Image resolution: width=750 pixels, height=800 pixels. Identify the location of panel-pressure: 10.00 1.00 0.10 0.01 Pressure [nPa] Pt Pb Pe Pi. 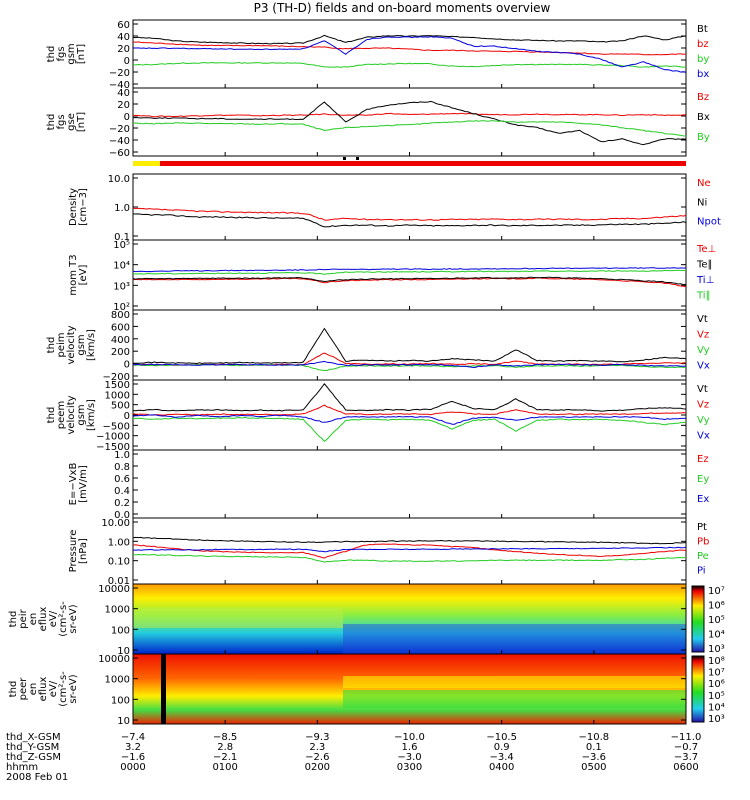
(388, 552).